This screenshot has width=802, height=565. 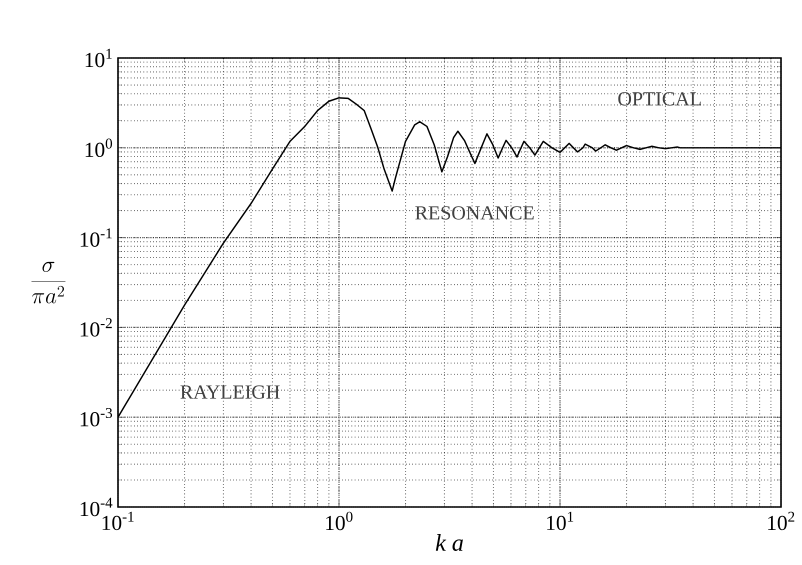 What do you see at coordinates (474, 213) in the screenshot?
I see `annotation: RESONANCE` at bounding box center [474, 213].